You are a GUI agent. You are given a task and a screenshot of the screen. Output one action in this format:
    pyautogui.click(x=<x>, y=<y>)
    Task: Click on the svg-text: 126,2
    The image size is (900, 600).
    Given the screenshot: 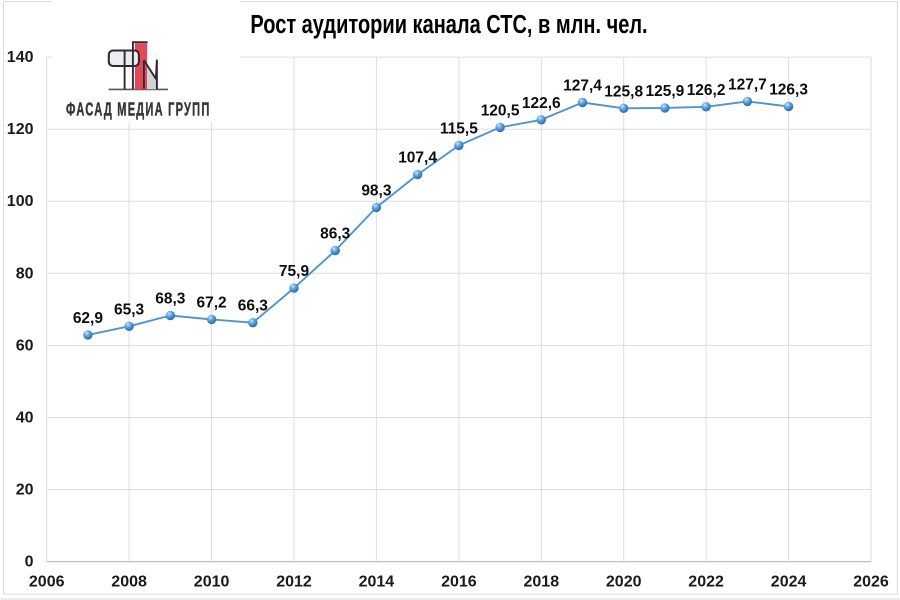 What is the action you would take?
    pyautogui.click(x=706, y=90)
    